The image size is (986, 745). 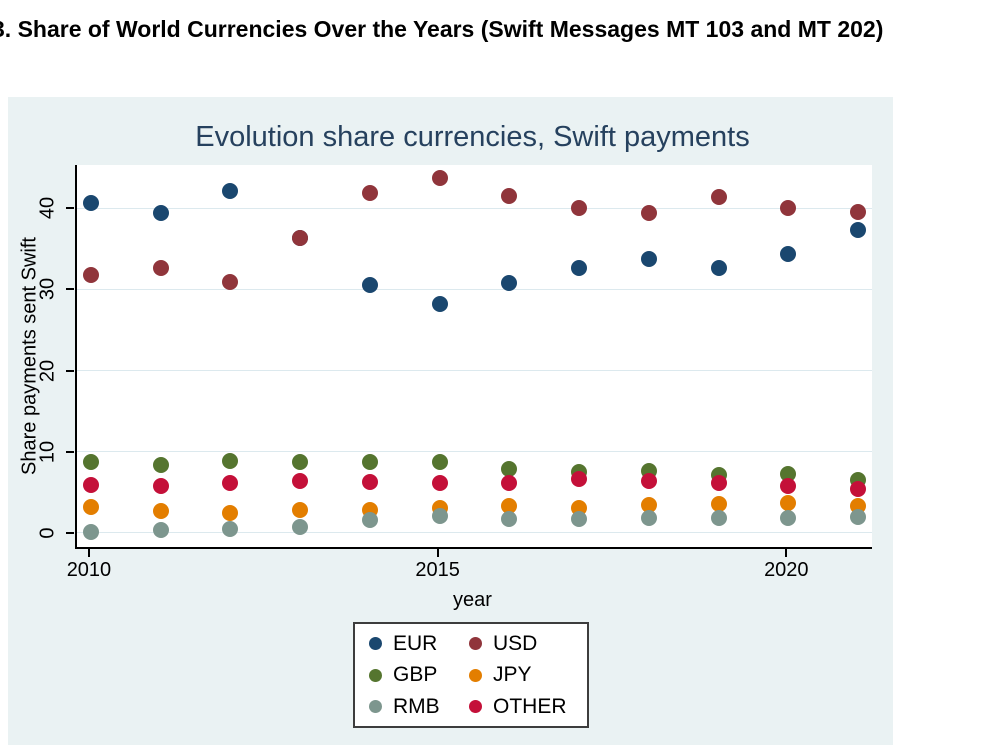 I want to click on data-point-rmb-2017, so click(x=579, y=519).